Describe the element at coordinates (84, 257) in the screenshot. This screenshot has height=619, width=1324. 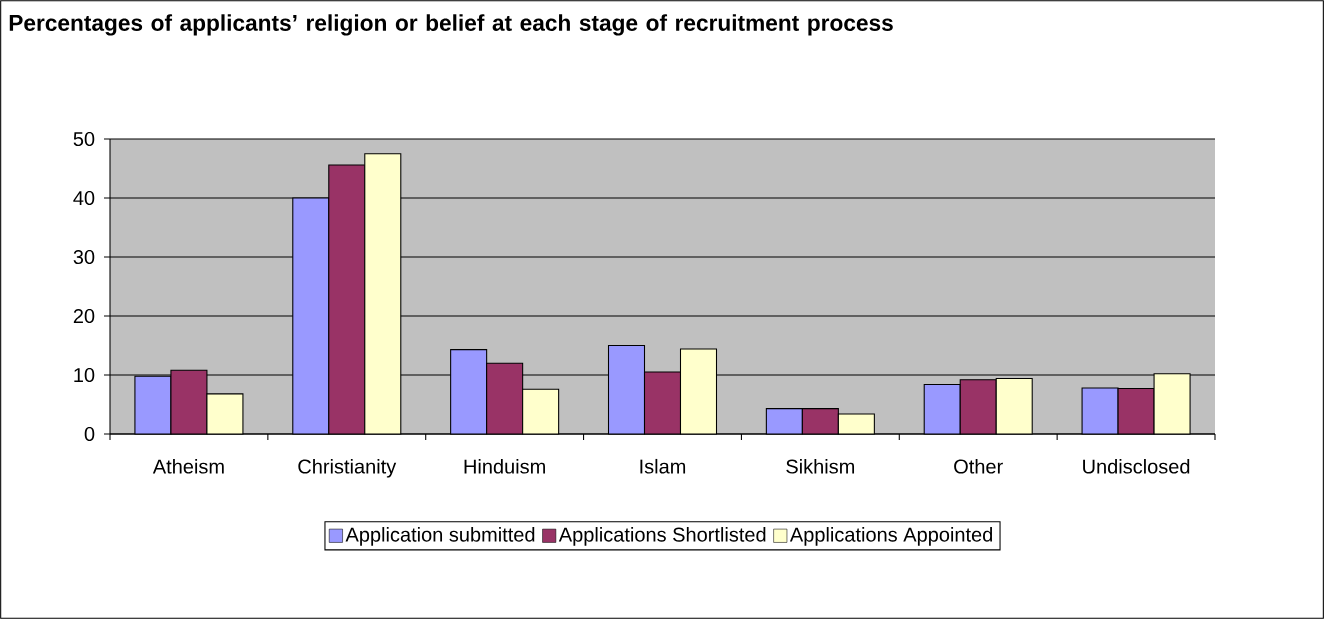
I see `y-tick-label: 30` at that location.